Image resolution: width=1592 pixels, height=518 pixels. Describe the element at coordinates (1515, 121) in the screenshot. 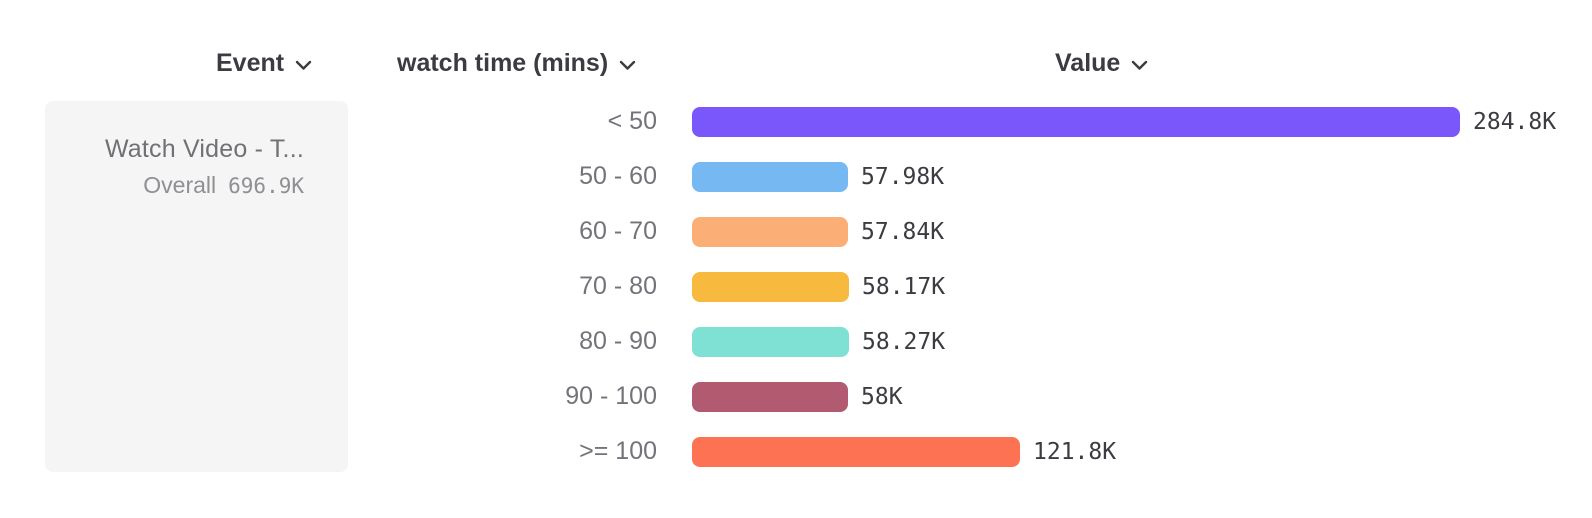

I see `bar-value: 284.8K` at that location.